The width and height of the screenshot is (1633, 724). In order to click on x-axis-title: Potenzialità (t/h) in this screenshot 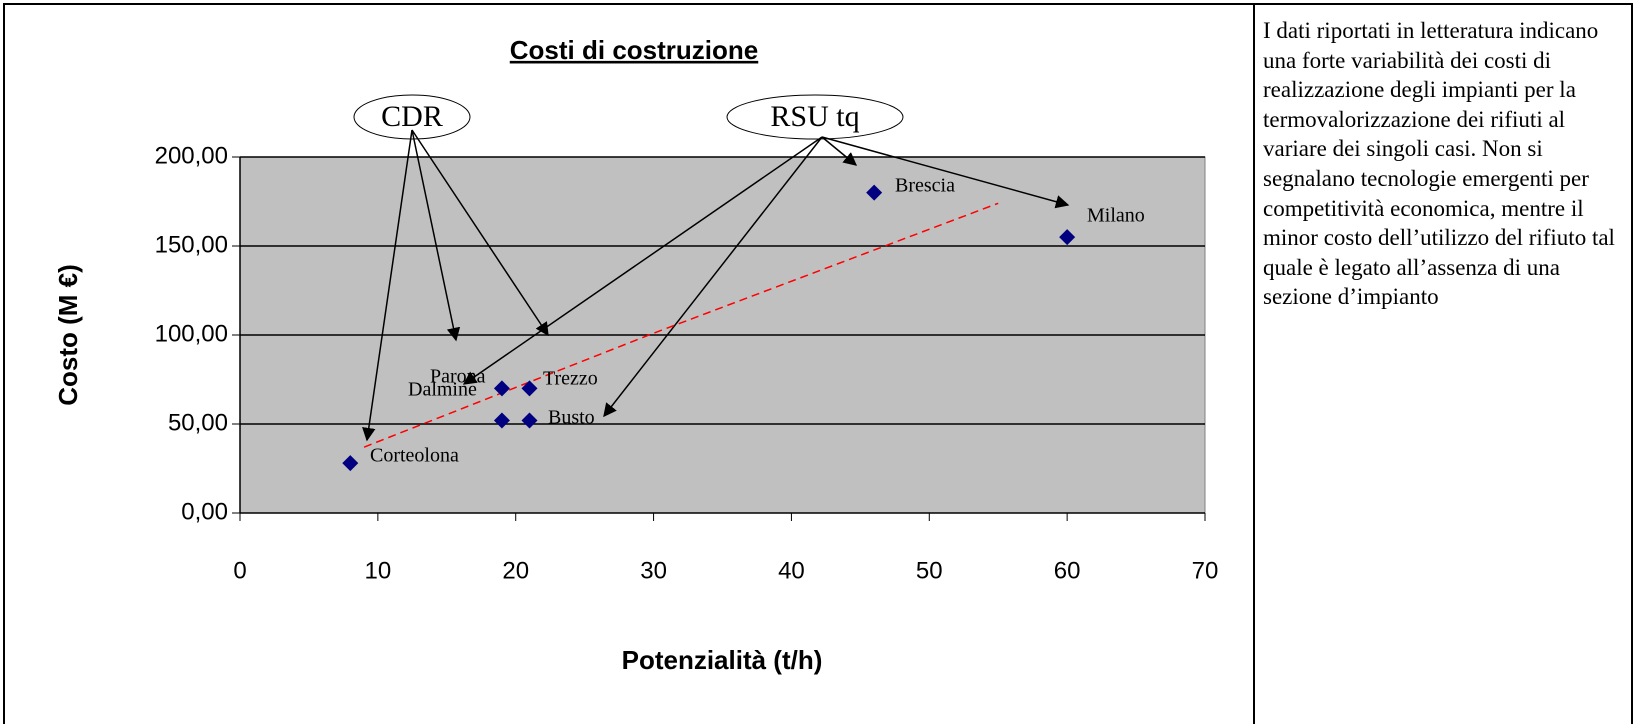, I will do `click(722, 660)`.